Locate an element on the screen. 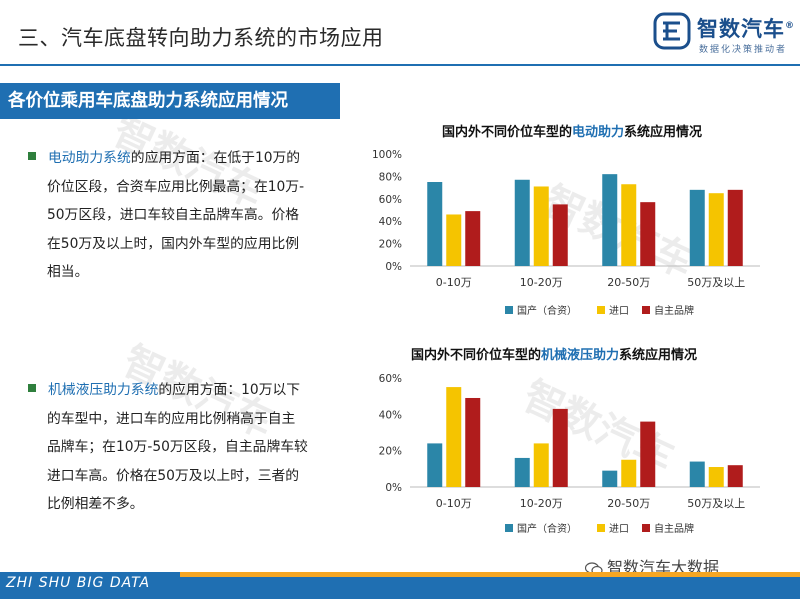  logo-slogan: 数据化决策推动者 is located at coordinates (743, 50).